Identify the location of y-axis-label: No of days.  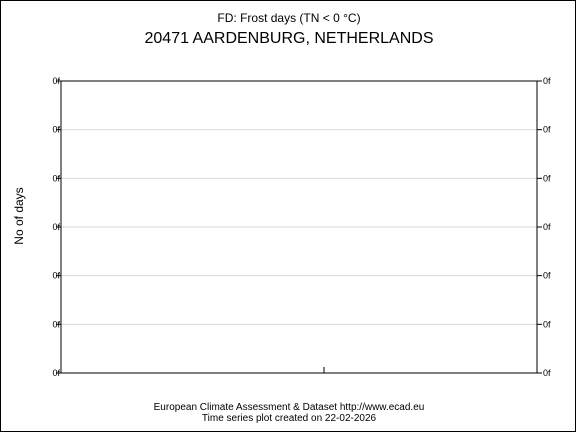
(19, 215).